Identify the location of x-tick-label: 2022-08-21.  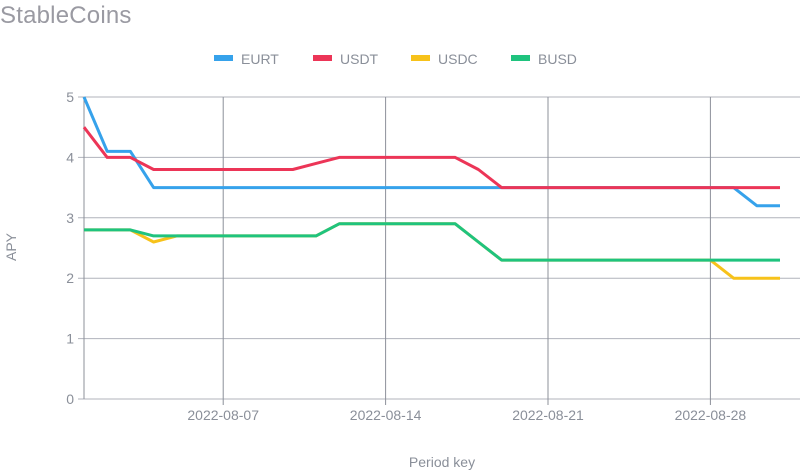
(548, 415).